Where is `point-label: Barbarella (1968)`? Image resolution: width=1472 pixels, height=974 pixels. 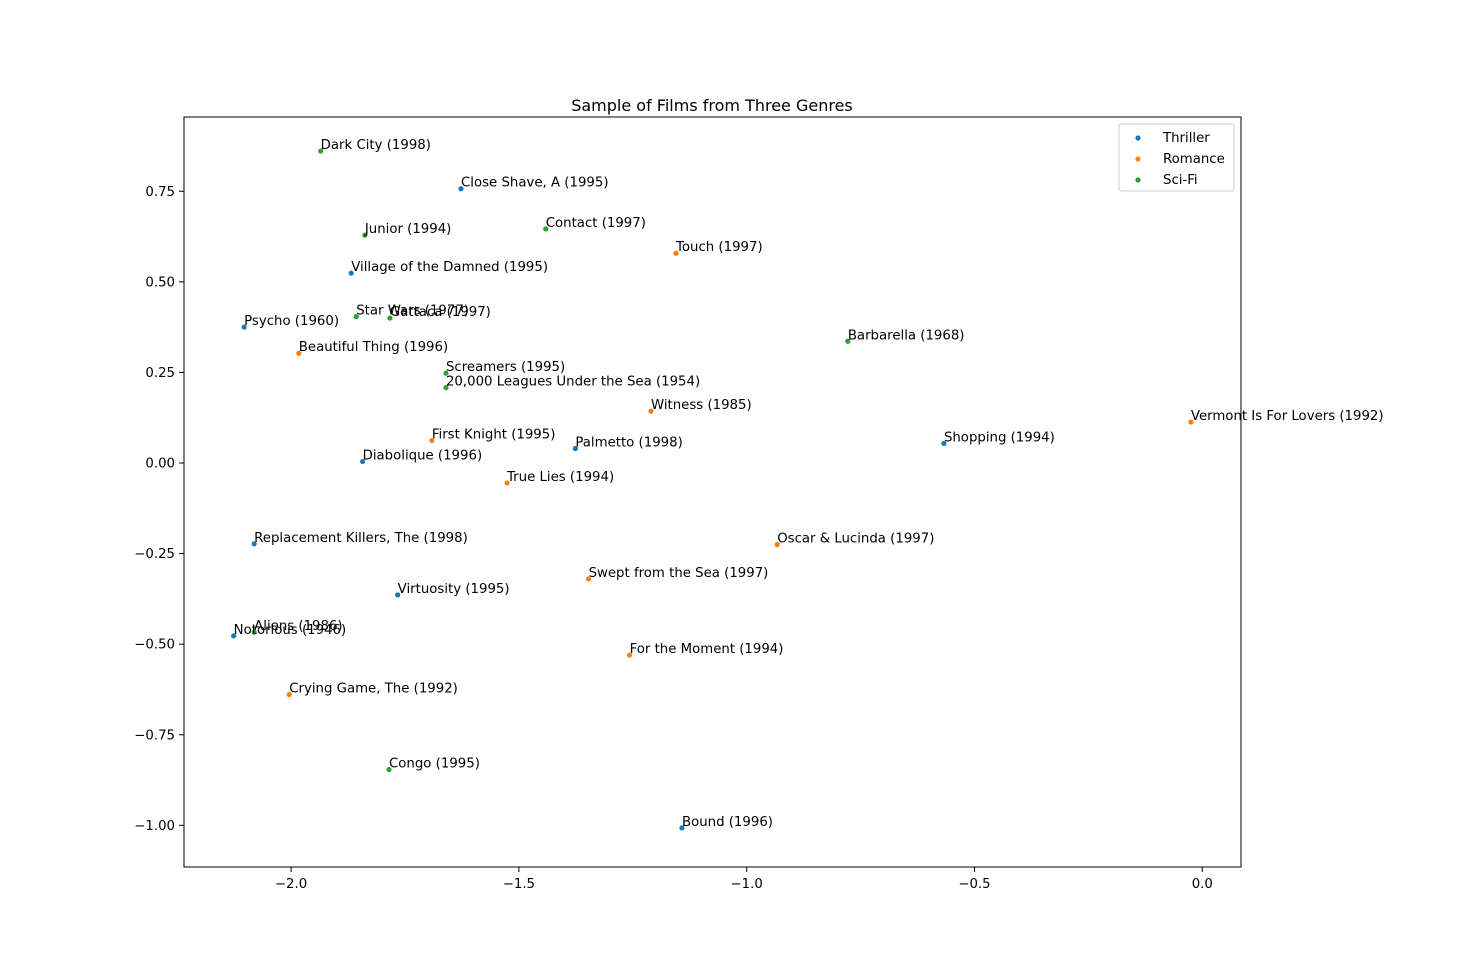 point-label: Barbarella (1968) is located at coordinates (906, 335).